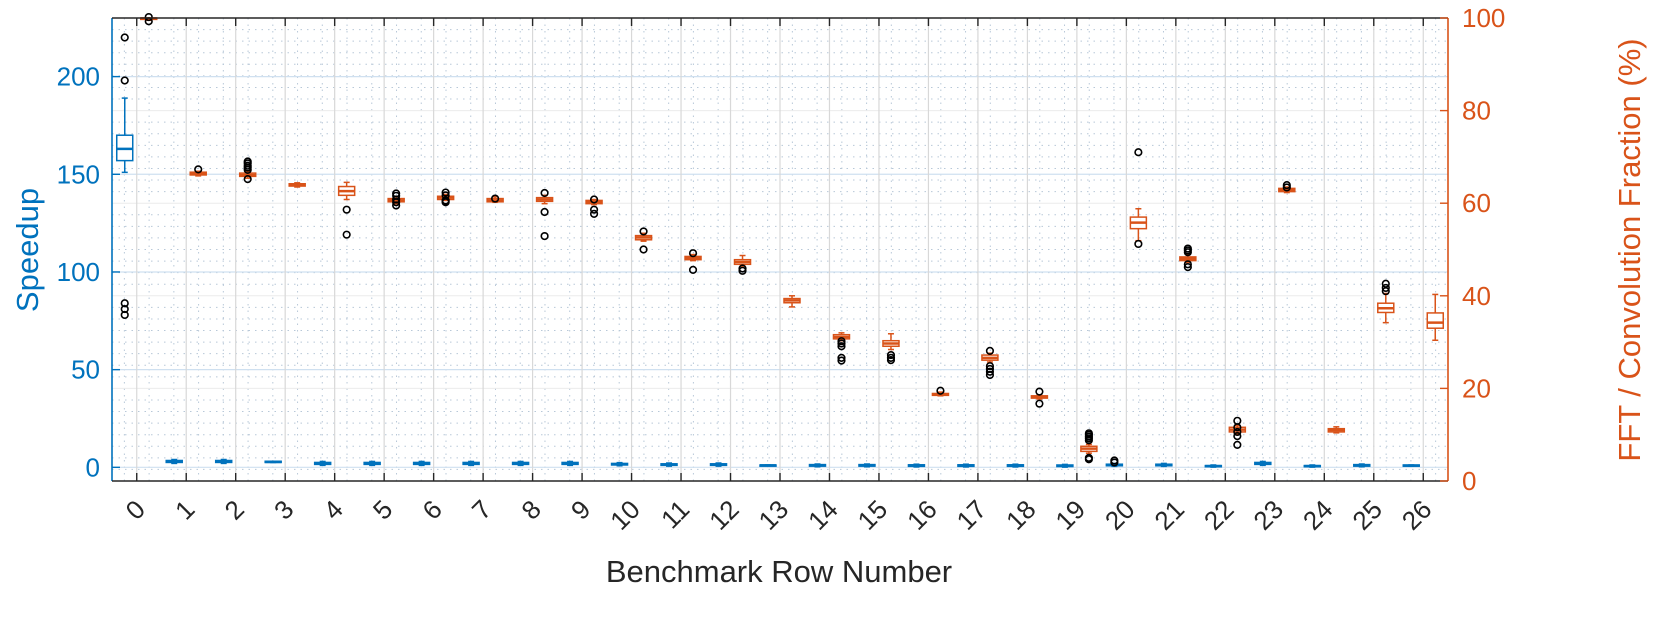 Image resolution: width=1660 pixels, height=627 pixels. I want to click on right-tick-label: 20, so click(1476, 388).